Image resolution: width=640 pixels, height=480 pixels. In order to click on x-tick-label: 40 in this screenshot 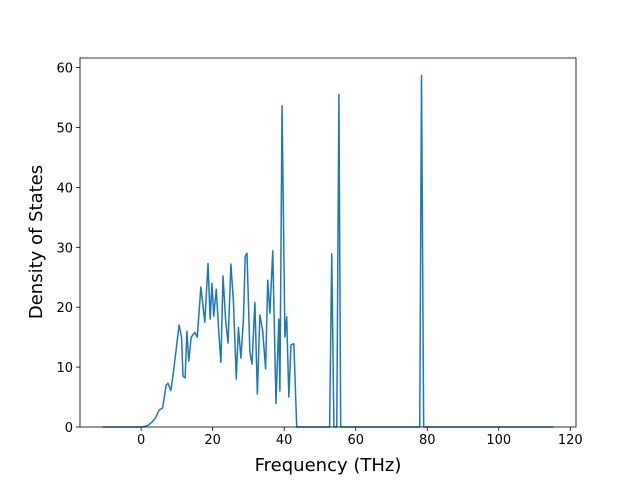, I will do `click(284, 440)`.